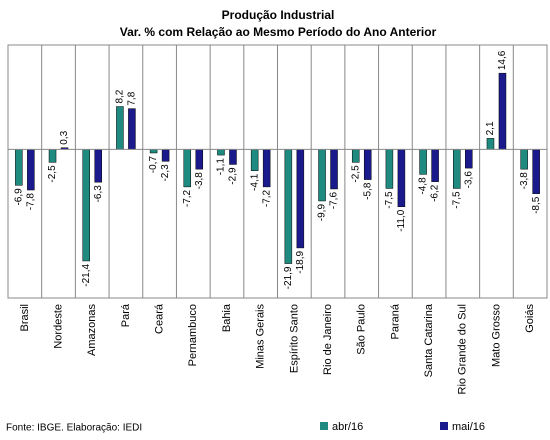 This screenshot has width=550, height=440. I want to click on value-label: -1,1, so click(221, 167).